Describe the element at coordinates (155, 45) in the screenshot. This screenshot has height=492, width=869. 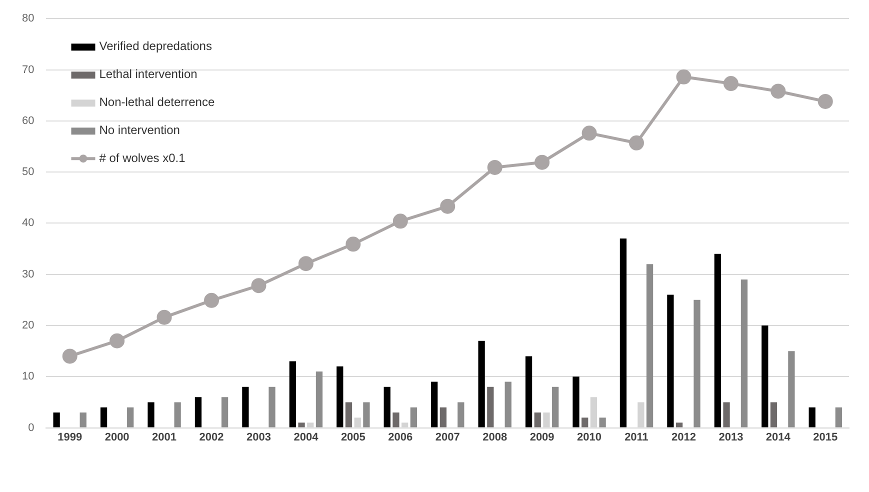
I see `legend-label: Verified depredations` at that location.